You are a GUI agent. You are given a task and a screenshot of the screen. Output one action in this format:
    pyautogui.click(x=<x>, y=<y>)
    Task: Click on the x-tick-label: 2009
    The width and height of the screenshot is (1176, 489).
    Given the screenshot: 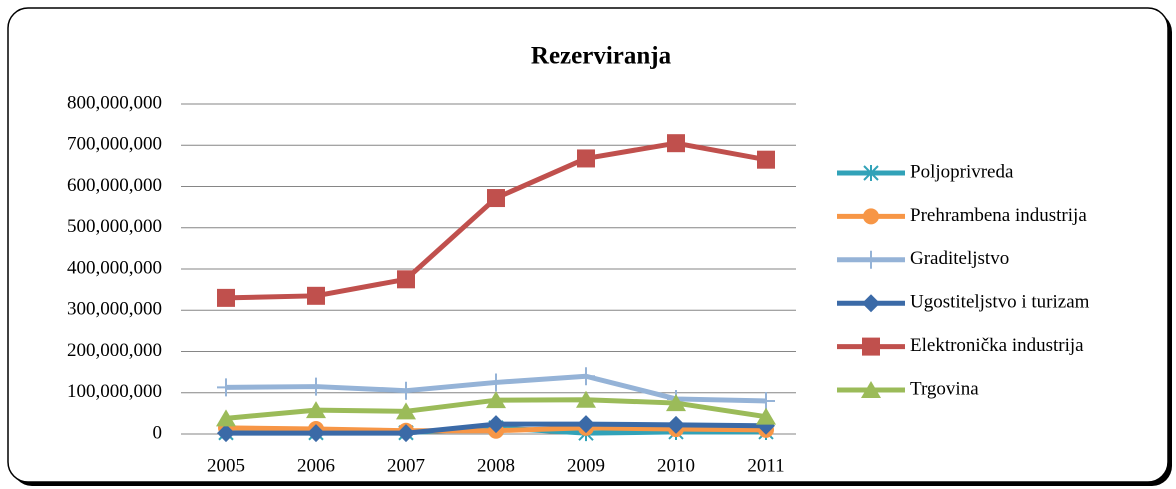 What is the action you would take?
    pyautogui.click(x=586, y=465)
    